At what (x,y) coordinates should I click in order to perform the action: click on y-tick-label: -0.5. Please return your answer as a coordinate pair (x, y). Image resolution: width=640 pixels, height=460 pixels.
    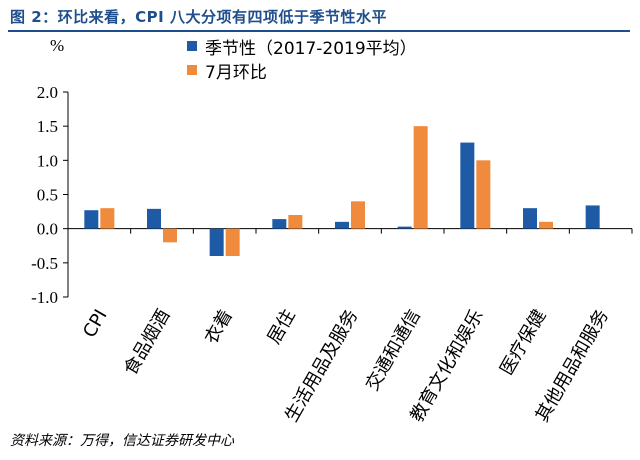
    Looking at the image, I should click on (44, 263).